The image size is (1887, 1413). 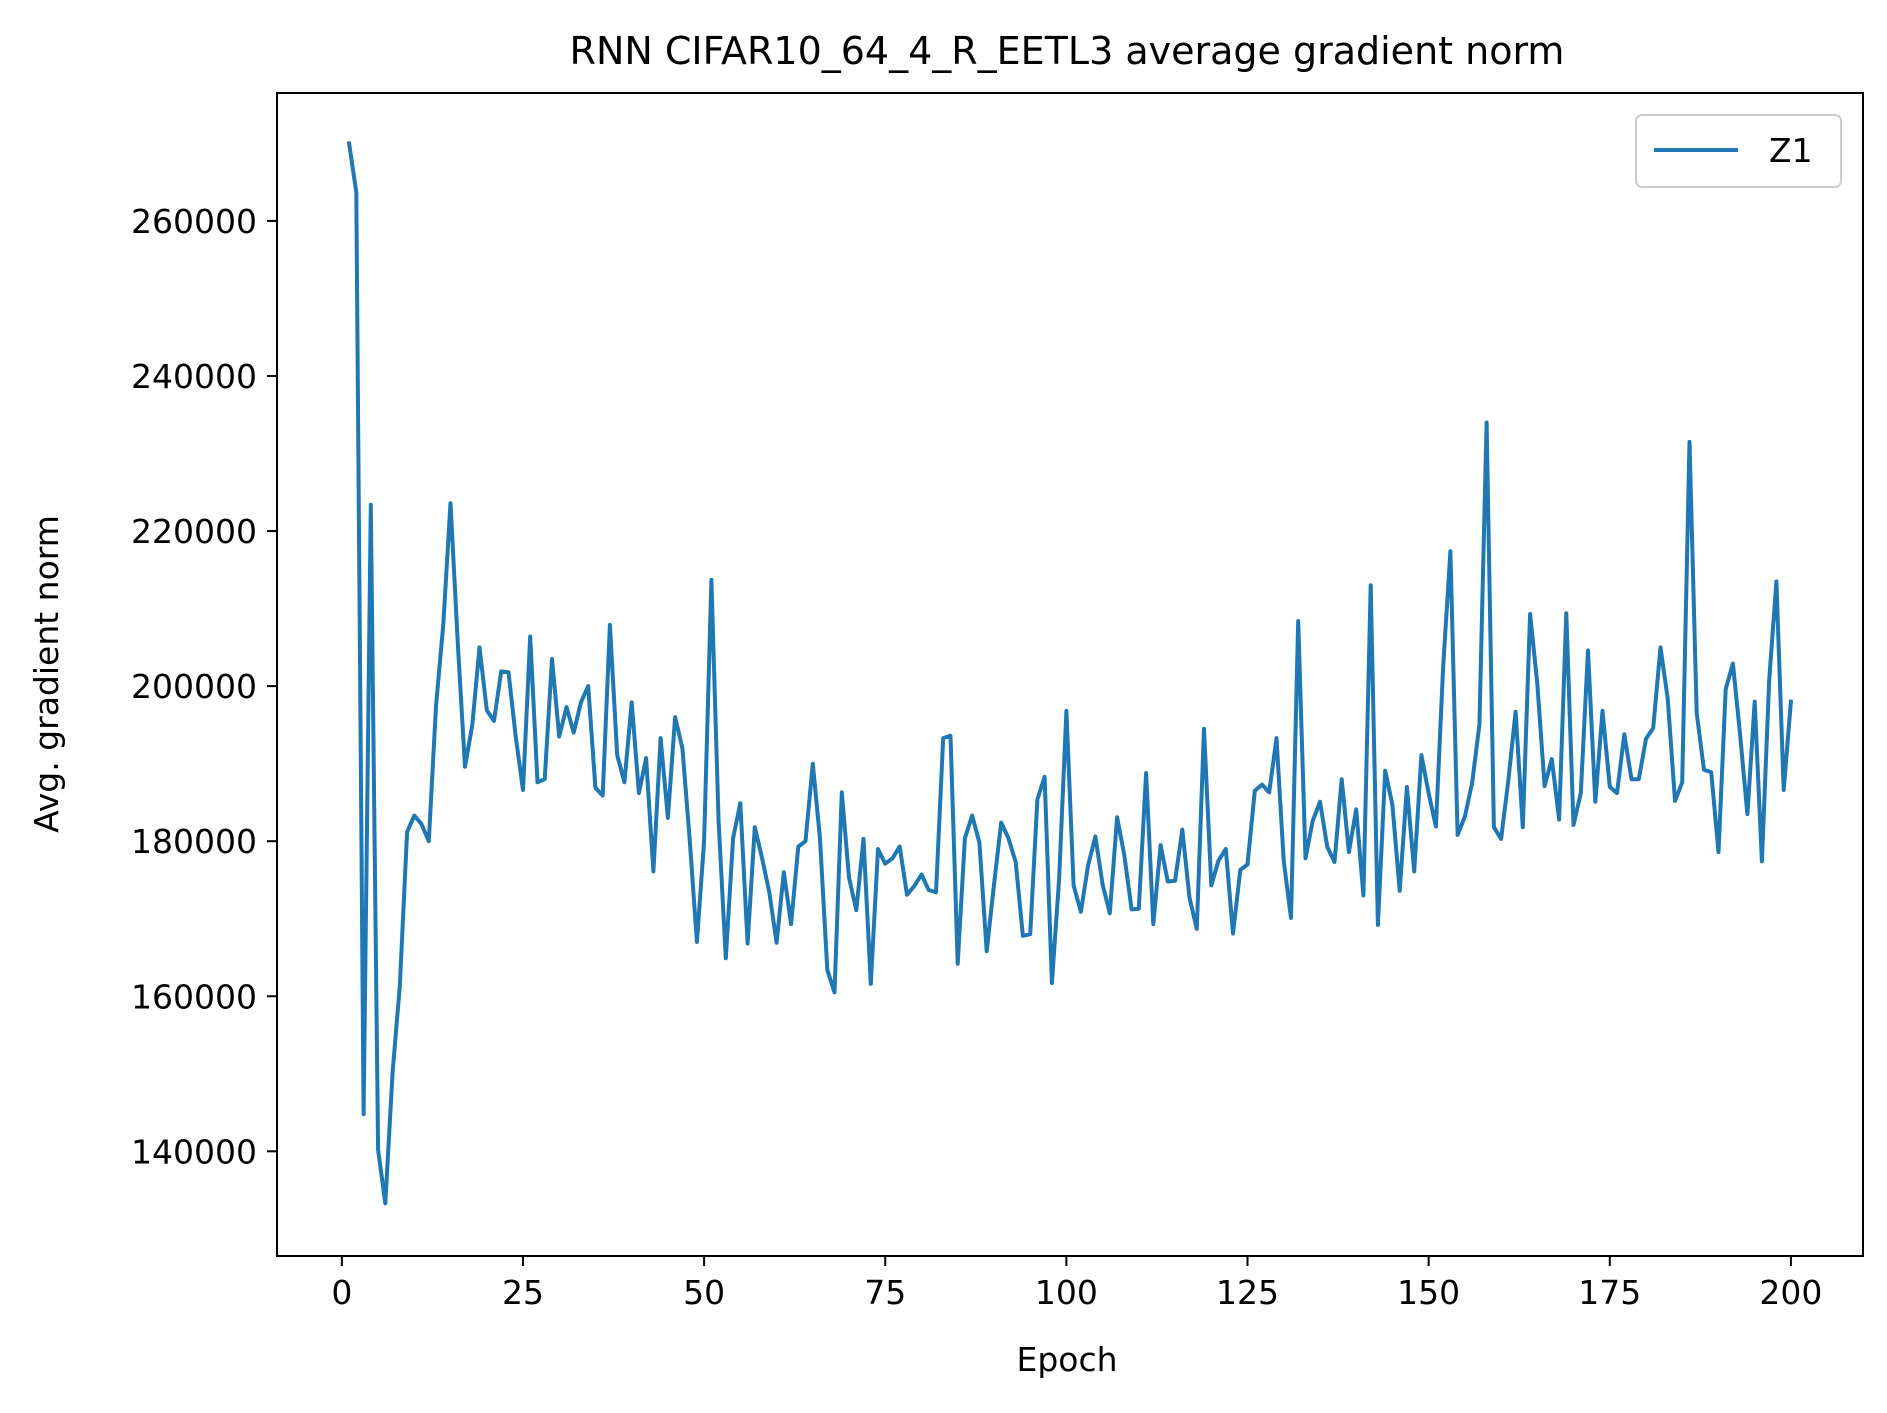 What do you see at coordinates (194, 531) in the screenshot?
I see `y-tick-label: 220000` at bounding box center [194, 531].